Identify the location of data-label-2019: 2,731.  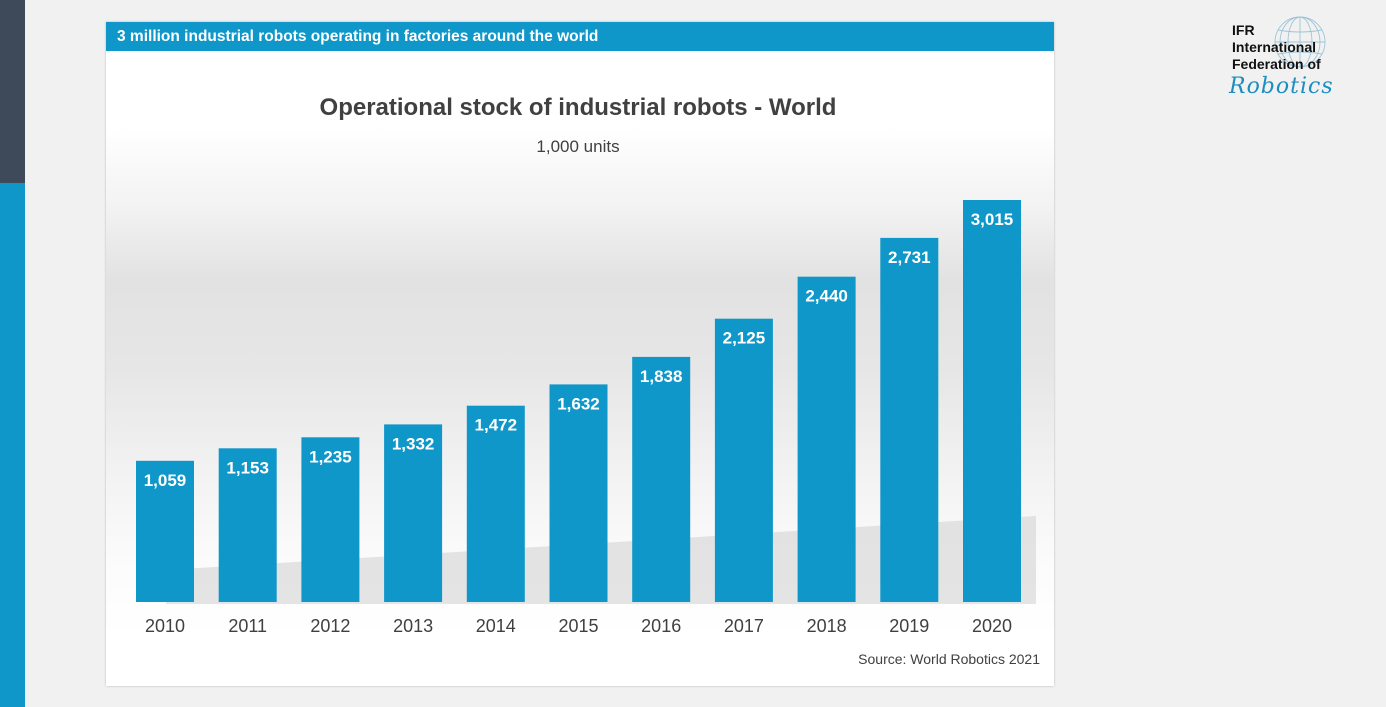
(909, 257).